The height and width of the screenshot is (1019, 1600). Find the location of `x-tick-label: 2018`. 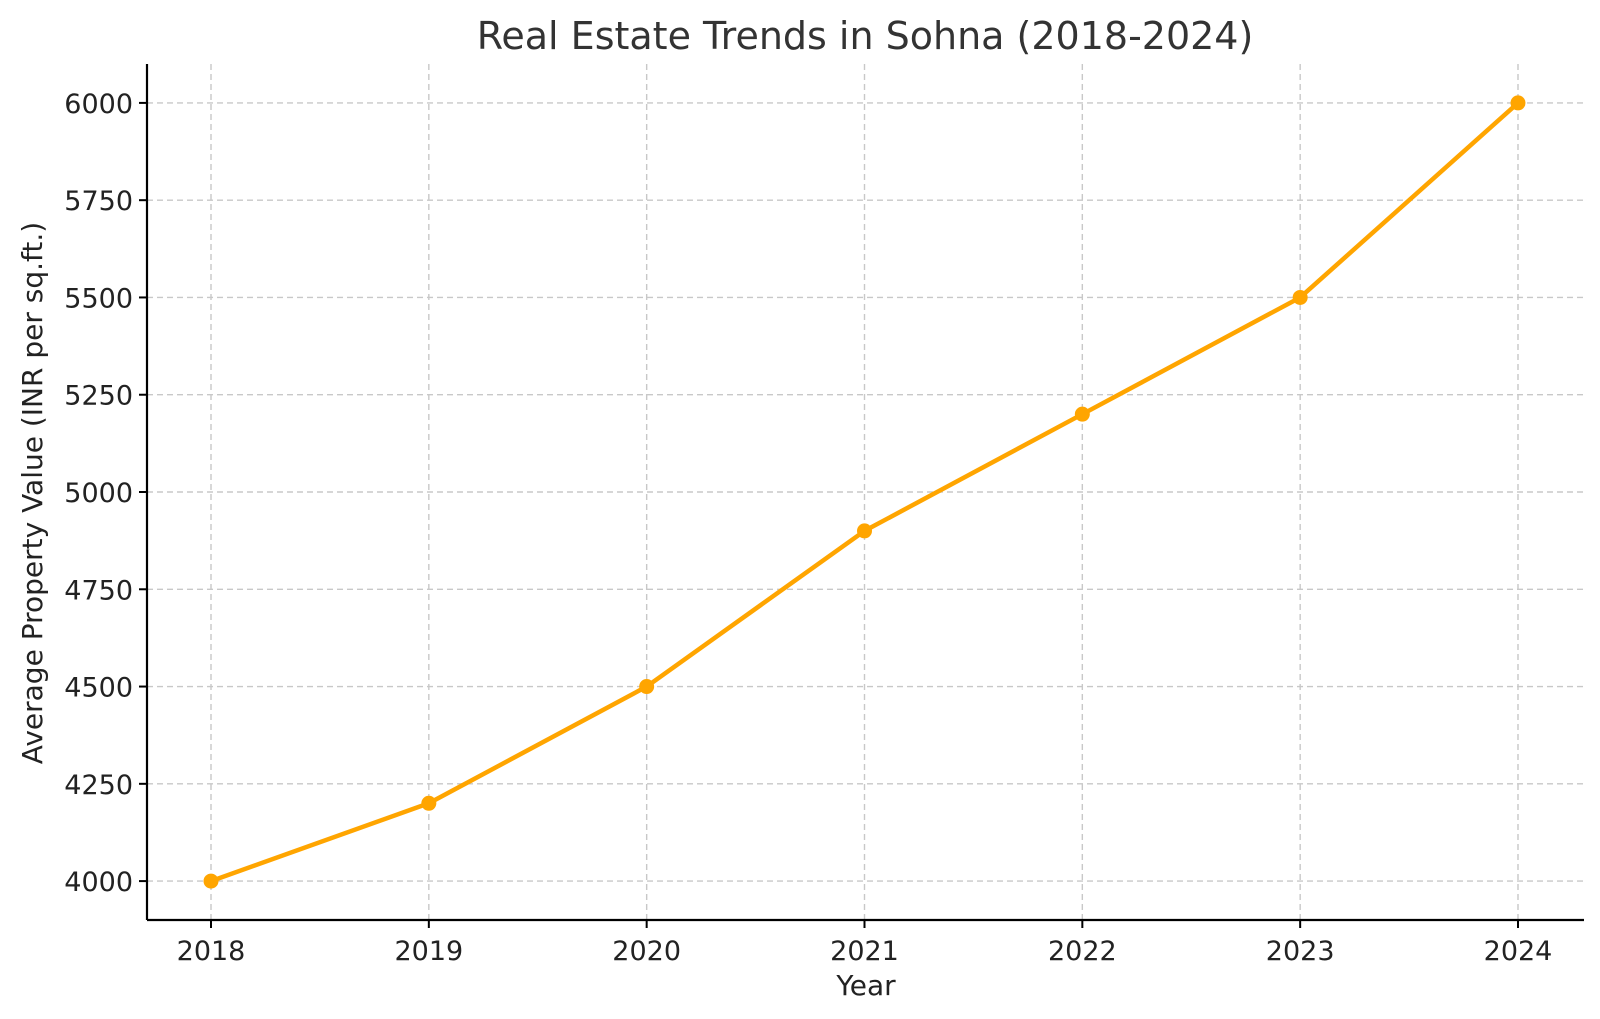

x-tick-label: 2018 is located at coordinates (211, 951).